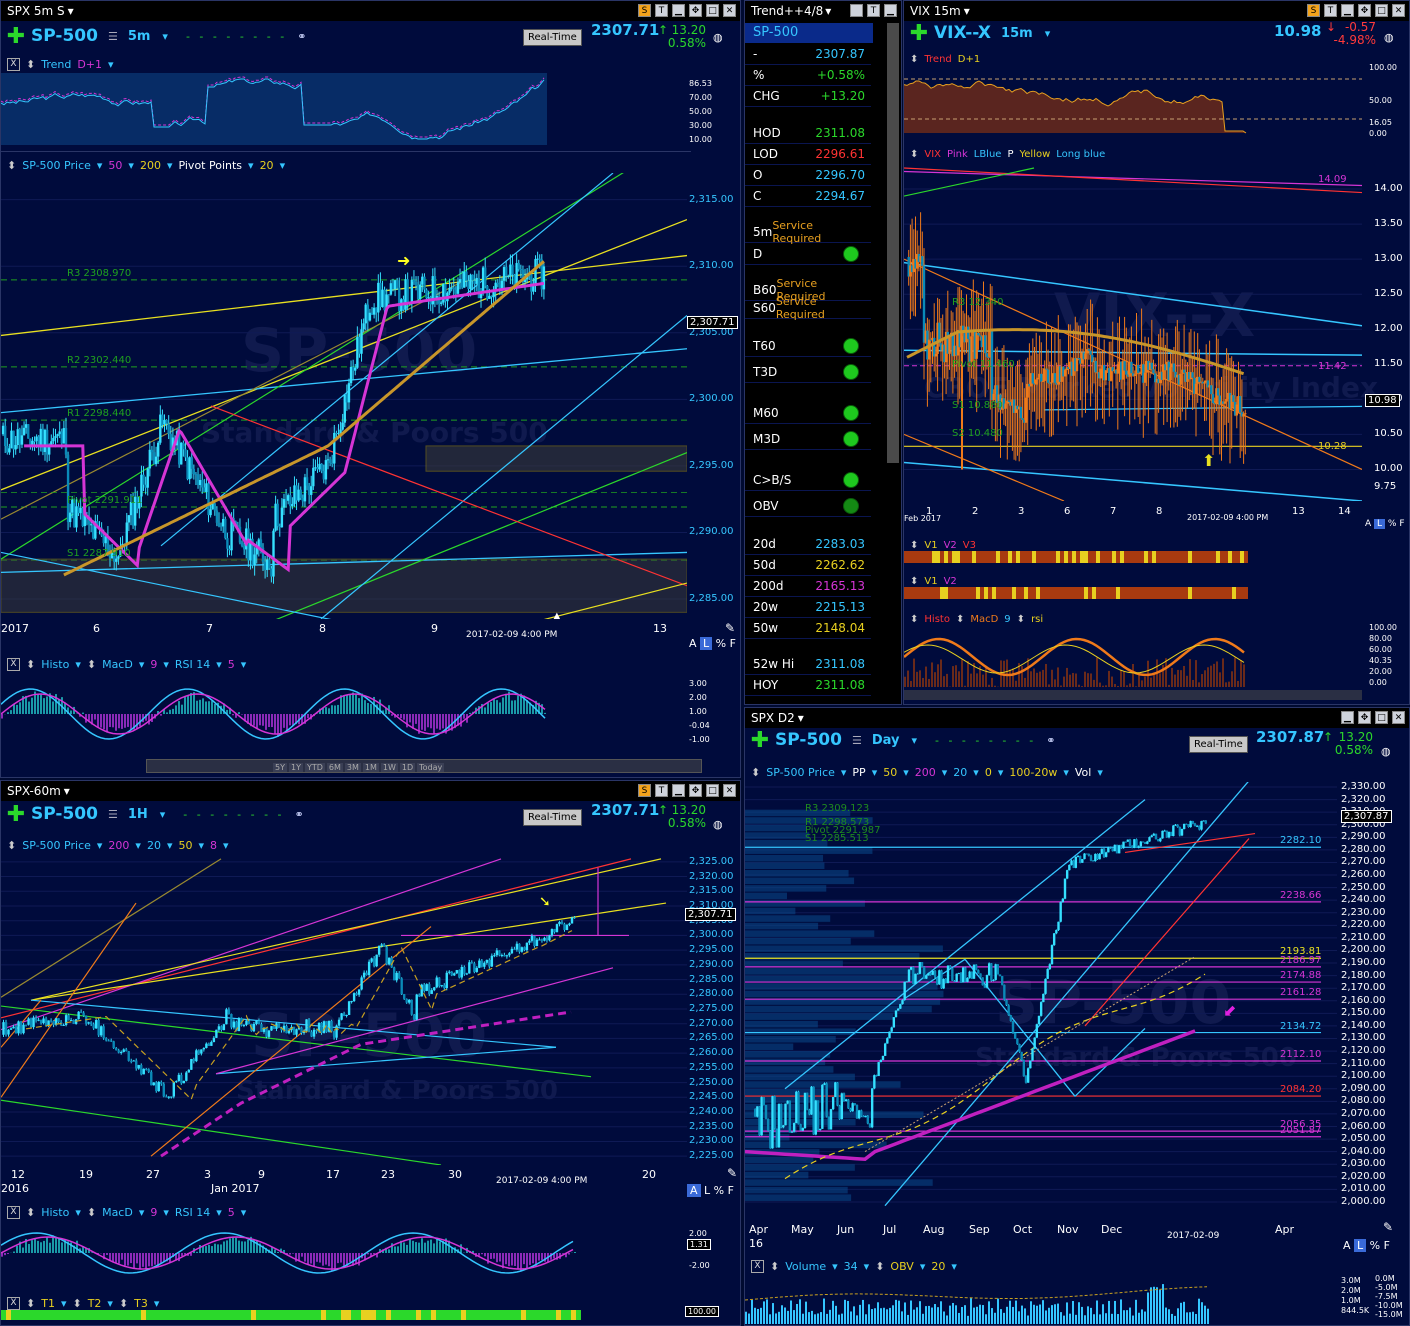 The image size is (1410, 1326). What do you see at coordinates (1037, 619) in the screenshot?
I see `rsi-label: rsi` at bounding box center [1037, 619].